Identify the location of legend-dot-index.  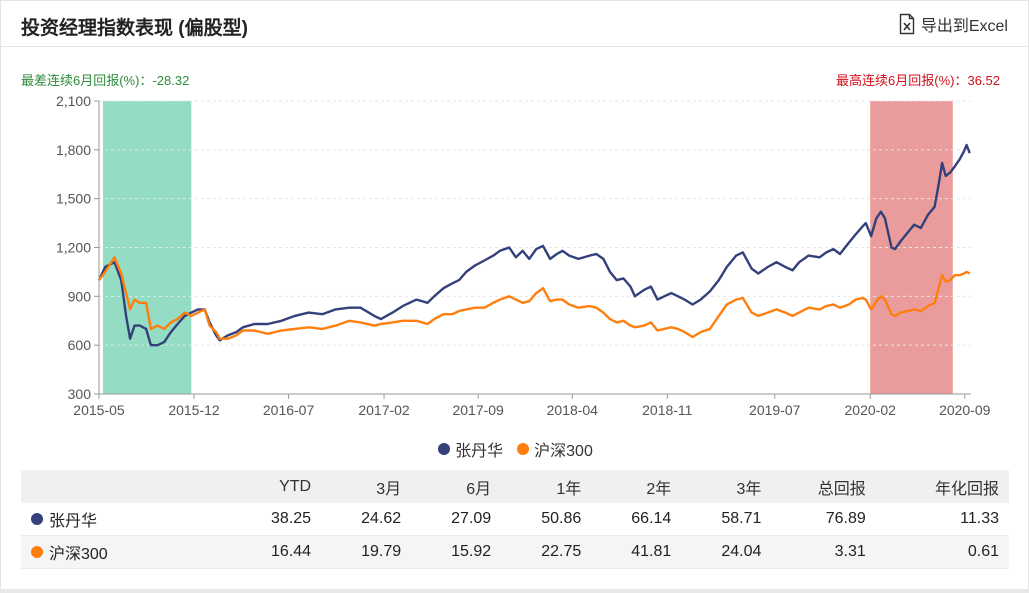
(523, 449).